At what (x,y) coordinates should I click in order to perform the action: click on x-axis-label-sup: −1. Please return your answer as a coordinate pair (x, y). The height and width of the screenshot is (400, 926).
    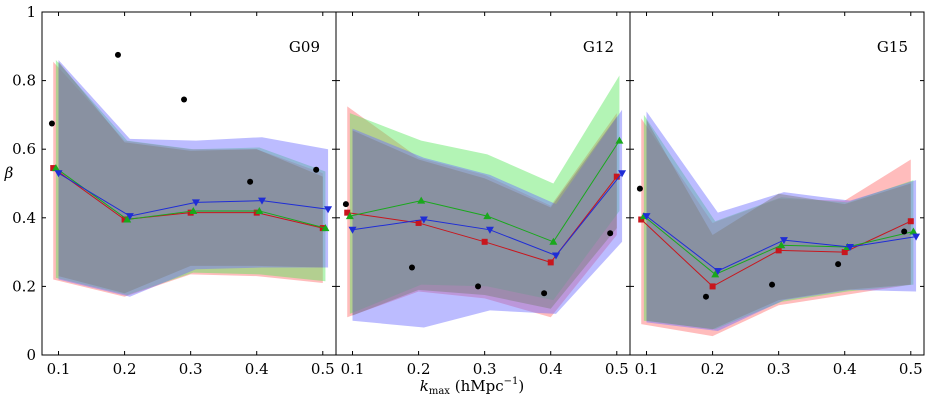
    Looking at the image, I should click on (511, 381).